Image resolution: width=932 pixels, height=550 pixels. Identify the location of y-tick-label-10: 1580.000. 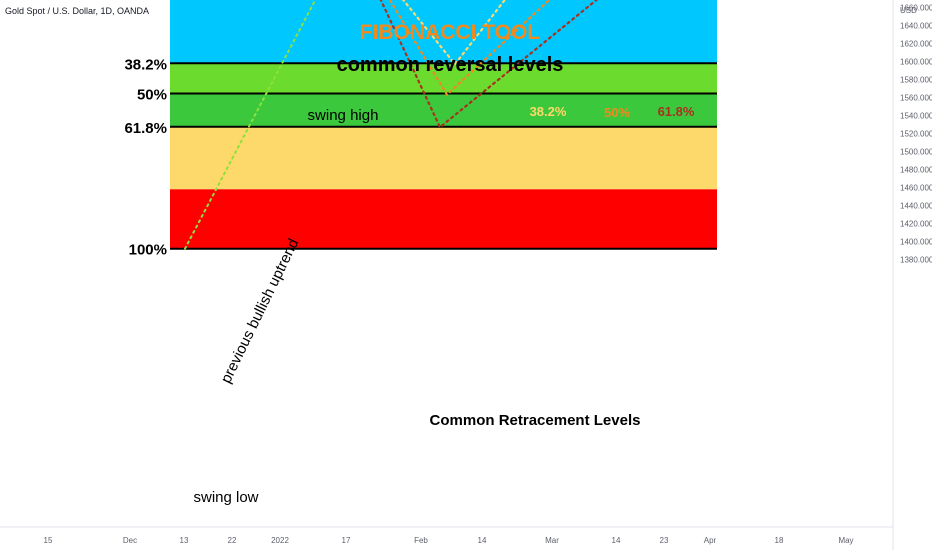
(916, 80).